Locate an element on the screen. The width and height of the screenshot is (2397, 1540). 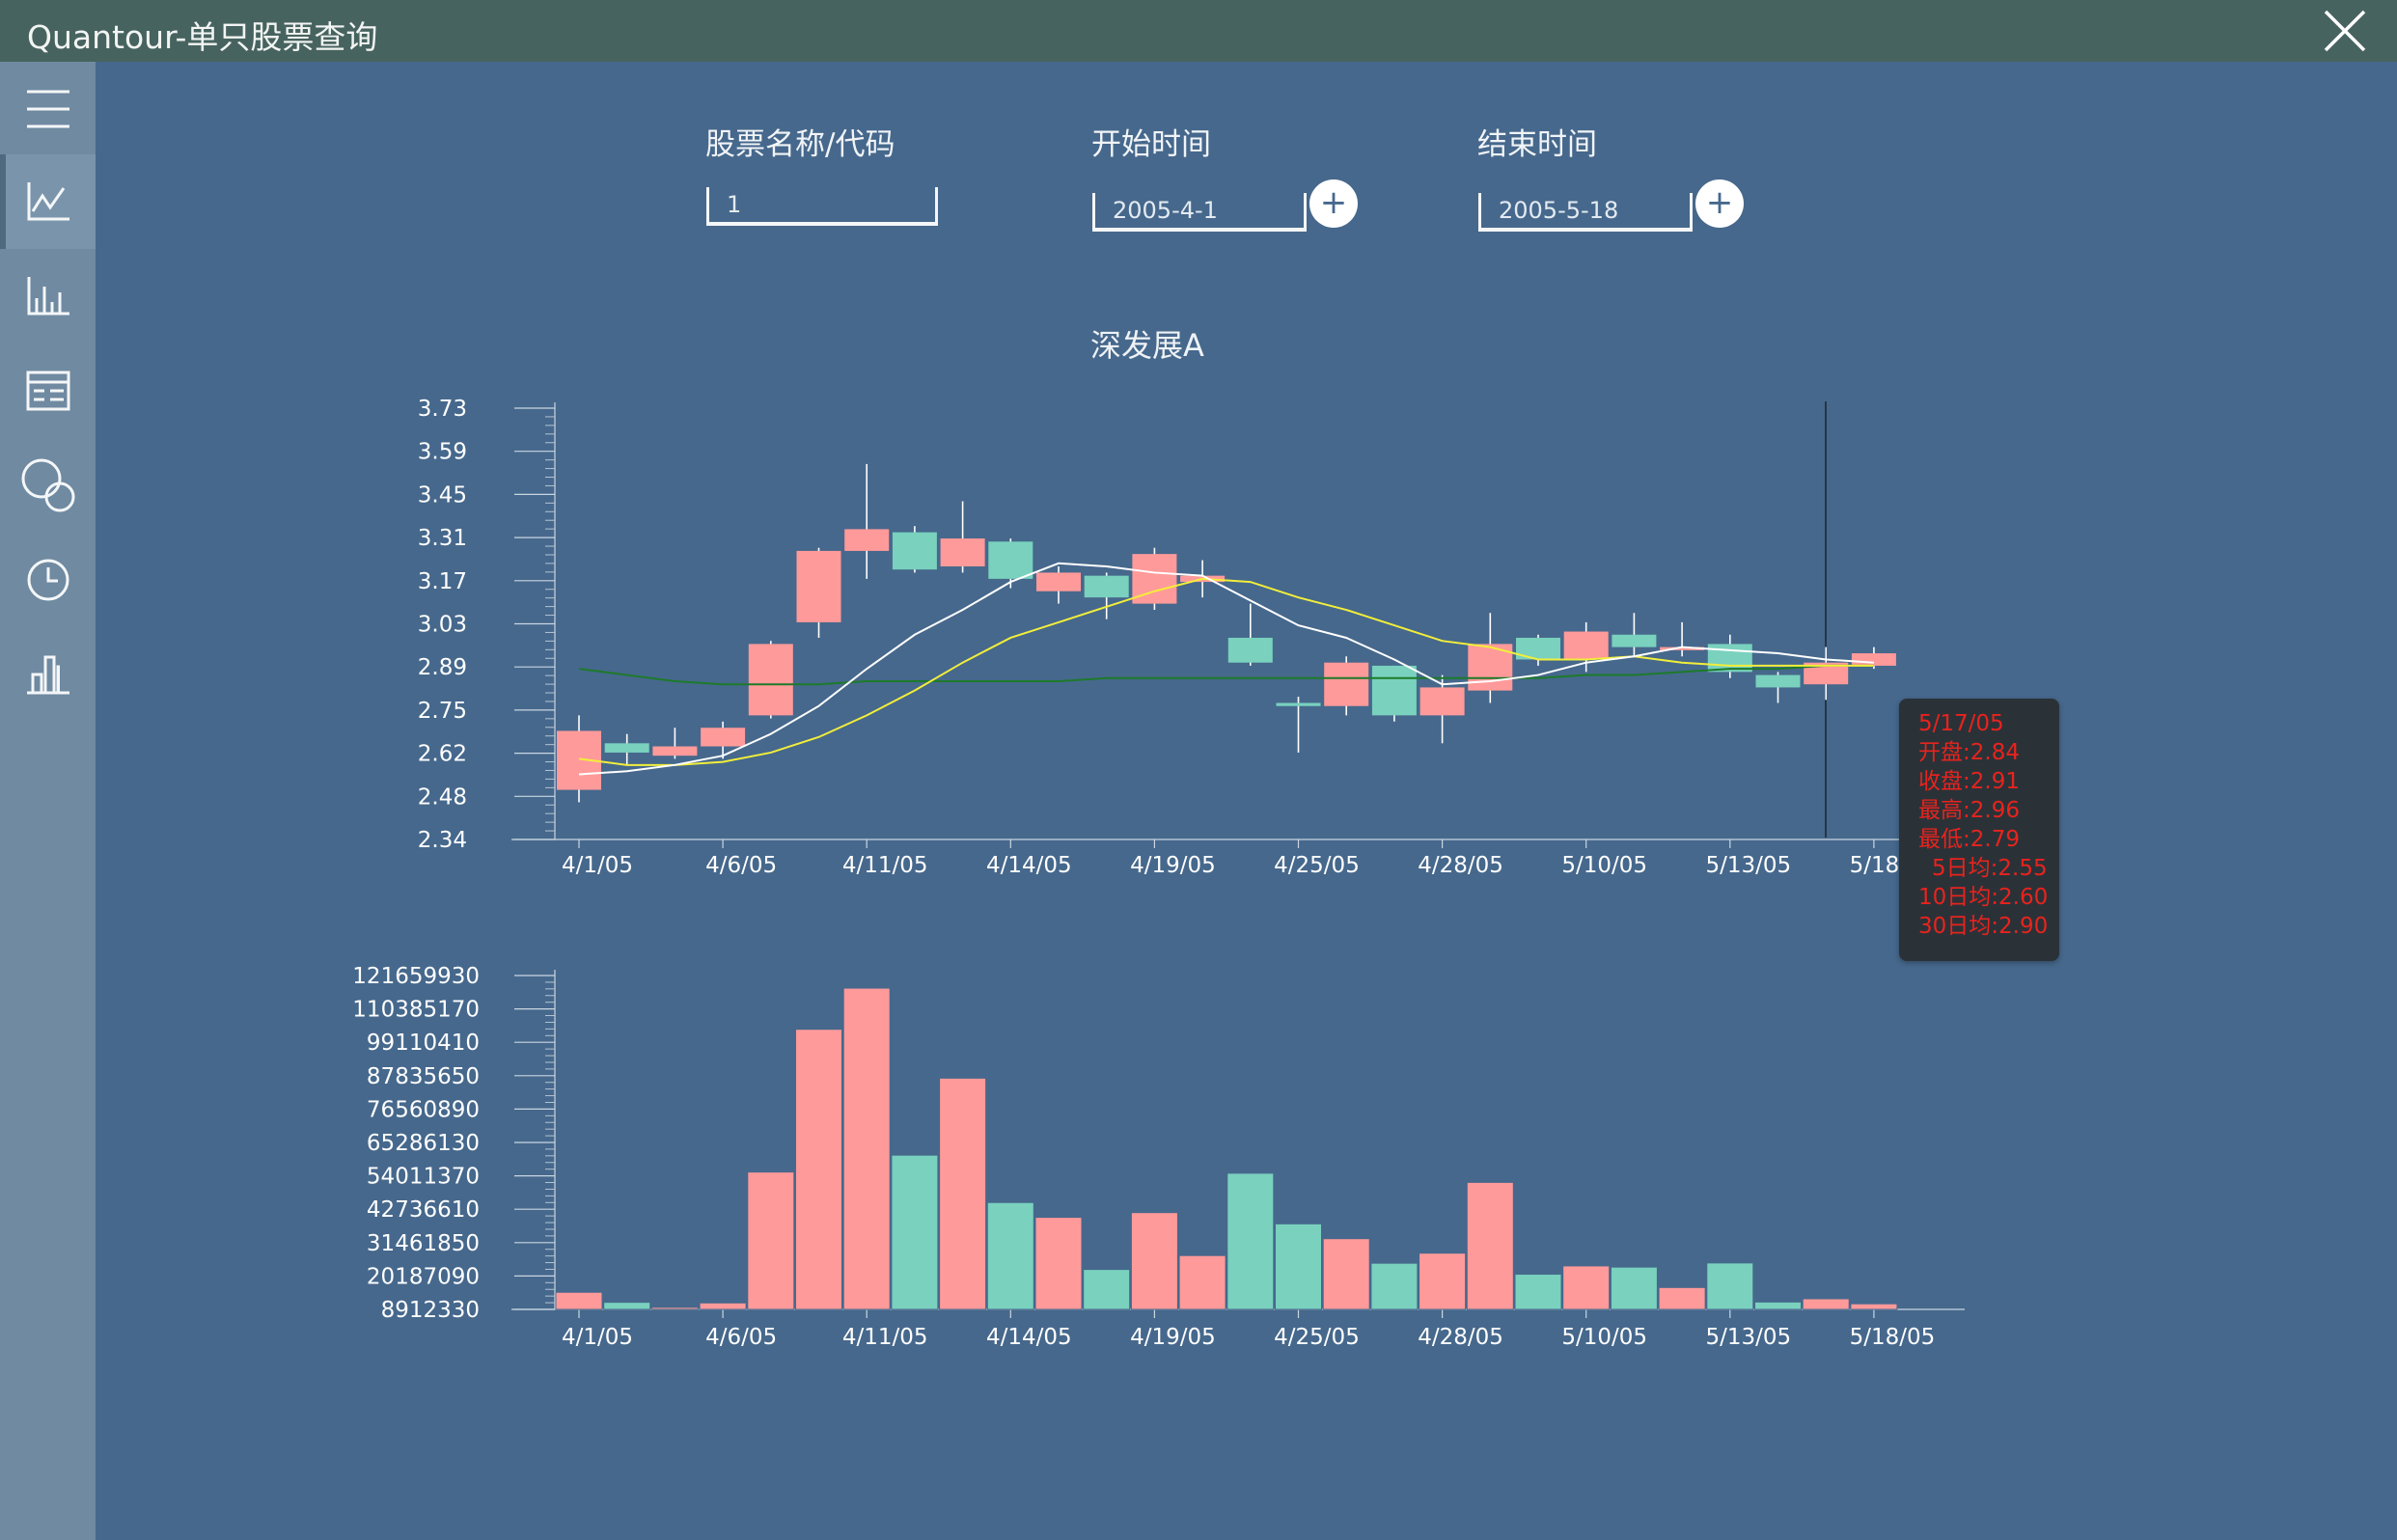
stock-code-input is located at coordinates (822, 206).